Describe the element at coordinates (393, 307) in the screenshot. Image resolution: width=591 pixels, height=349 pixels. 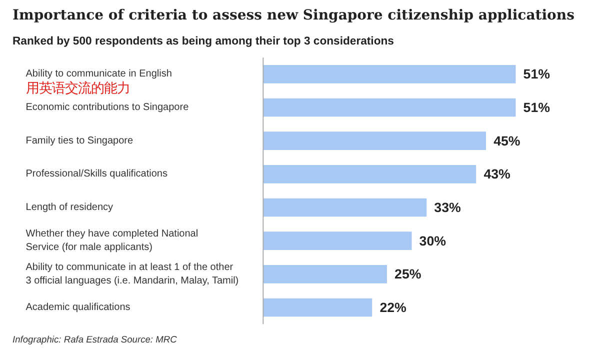
I see `data-label: 22%` at that location.